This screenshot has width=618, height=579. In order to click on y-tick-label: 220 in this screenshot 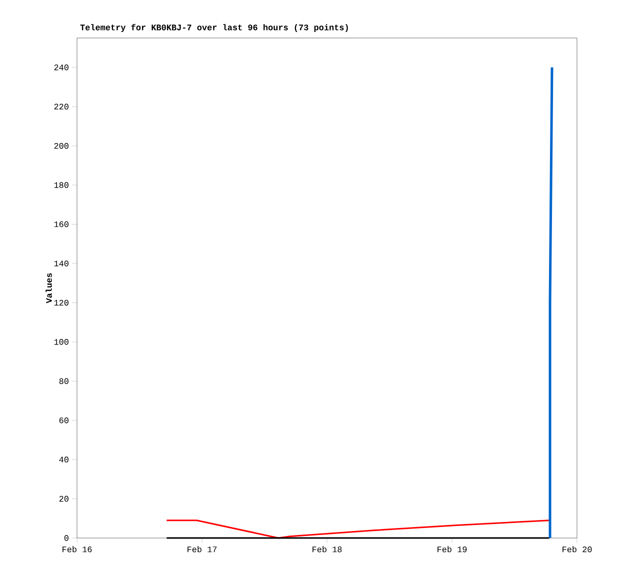, I will do `click(61, 107)`.